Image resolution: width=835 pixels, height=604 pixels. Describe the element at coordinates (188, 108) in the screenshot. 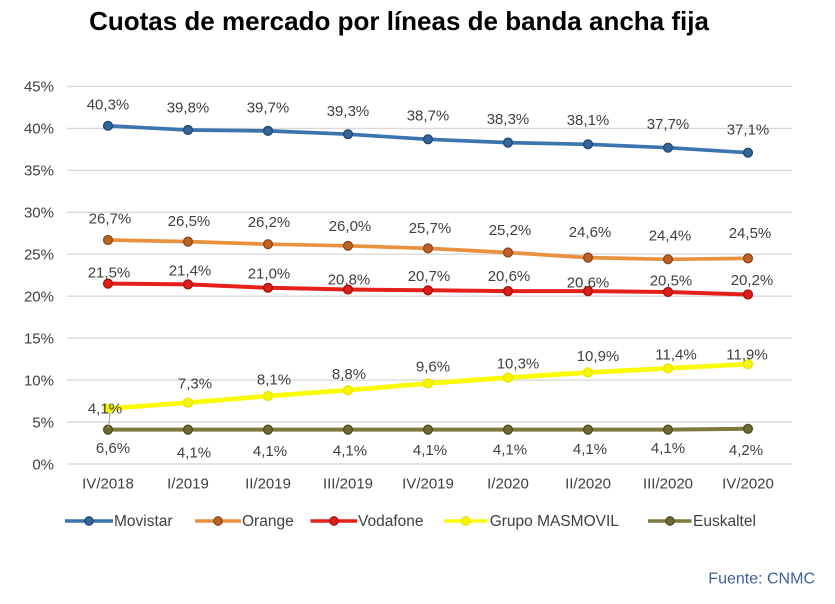

I see `svg-text: 39,8%` at that location.